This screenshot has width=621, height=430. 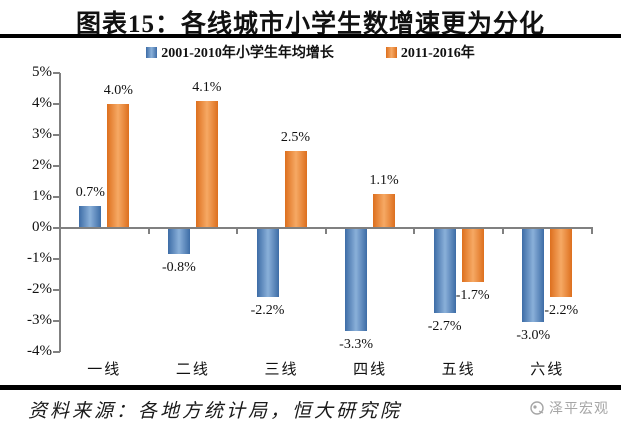 I want to click on y-tick-label: -1%, so click(x=39, y=258).